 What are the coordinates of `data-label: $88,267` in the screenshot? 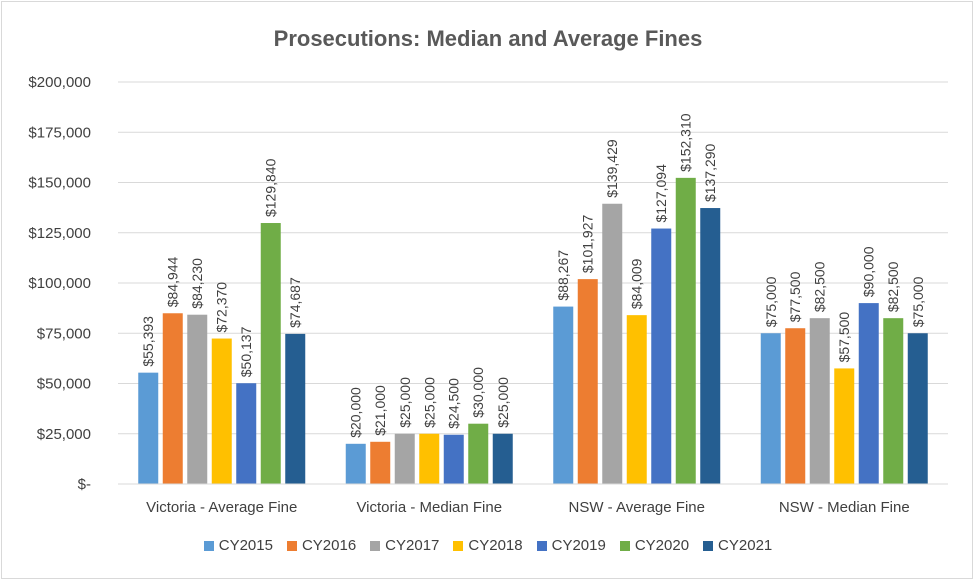 It's located at (563, 275).